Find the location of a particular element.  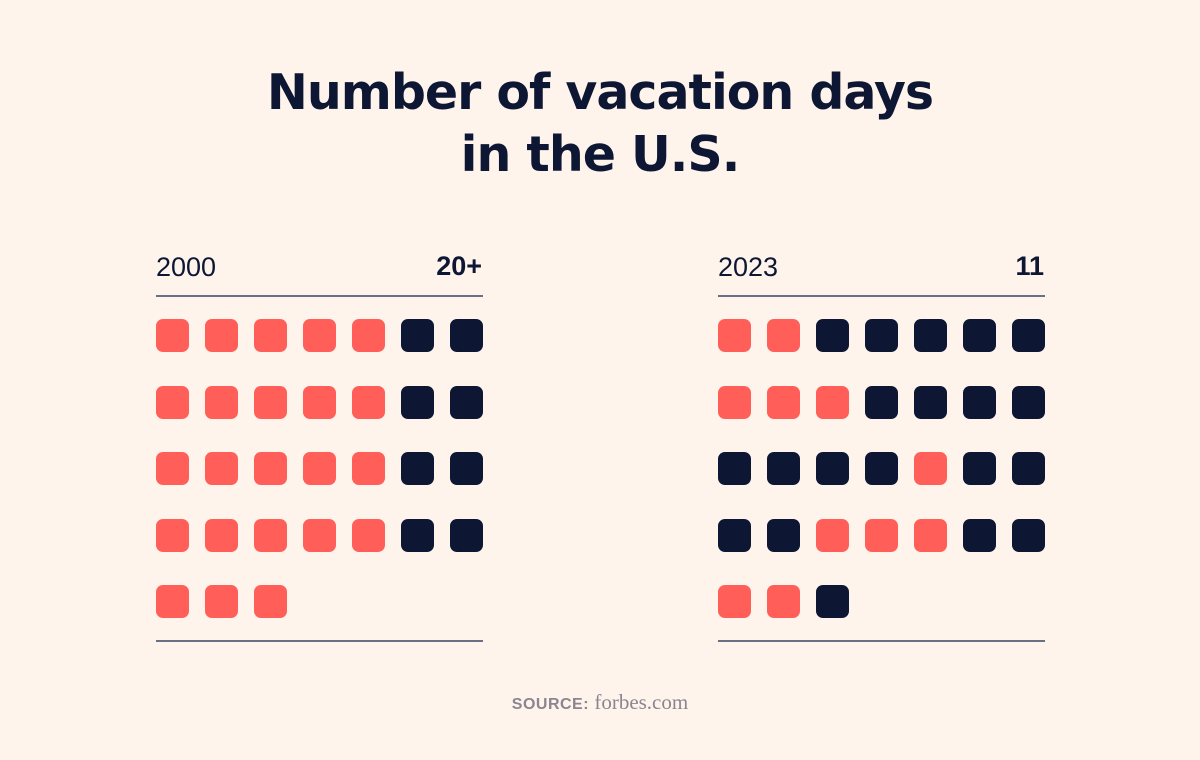

source-link: forbes.com is located at coordinates (641, 702).